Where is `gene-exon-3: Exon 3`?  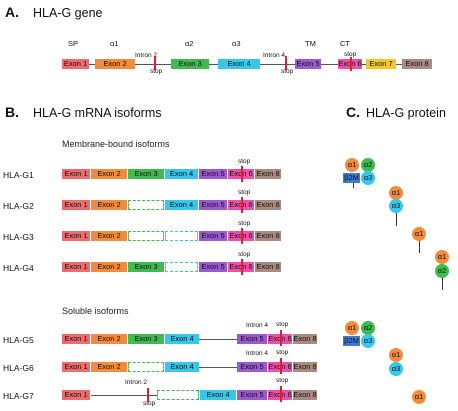
gene-exon-3: Exon 3 is located at coordinates (190, 64).